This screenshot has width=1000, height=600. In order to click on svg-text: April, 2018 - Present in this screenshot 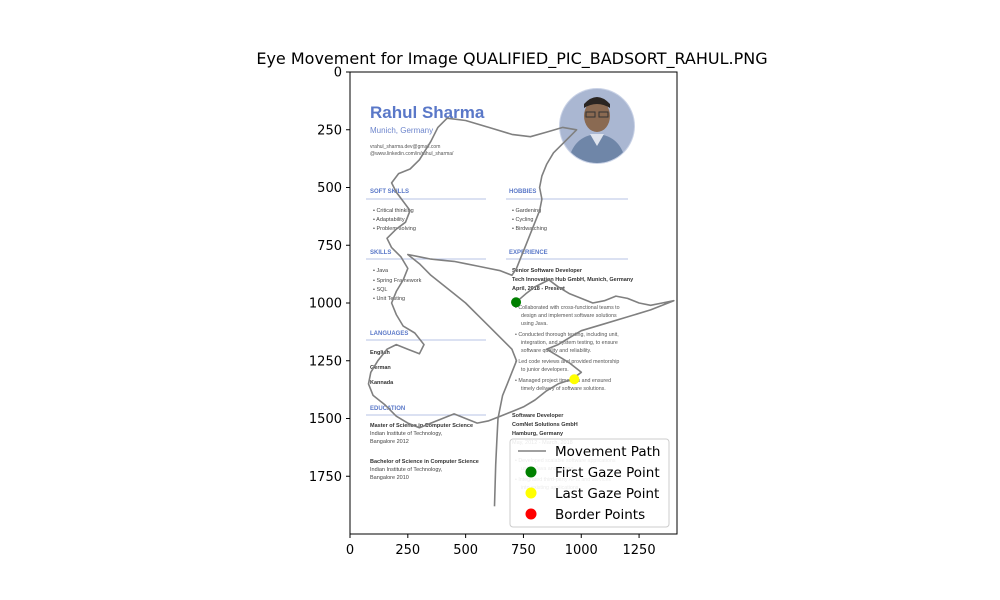, I will do `click(538, 289)`.